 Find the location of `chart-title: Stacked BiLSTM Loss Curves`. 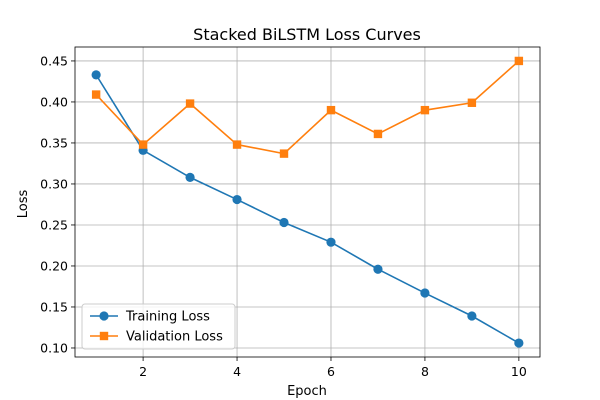

chart-title: Stacked BiLSTM Loss Curves is located at coordinates (307, 34).